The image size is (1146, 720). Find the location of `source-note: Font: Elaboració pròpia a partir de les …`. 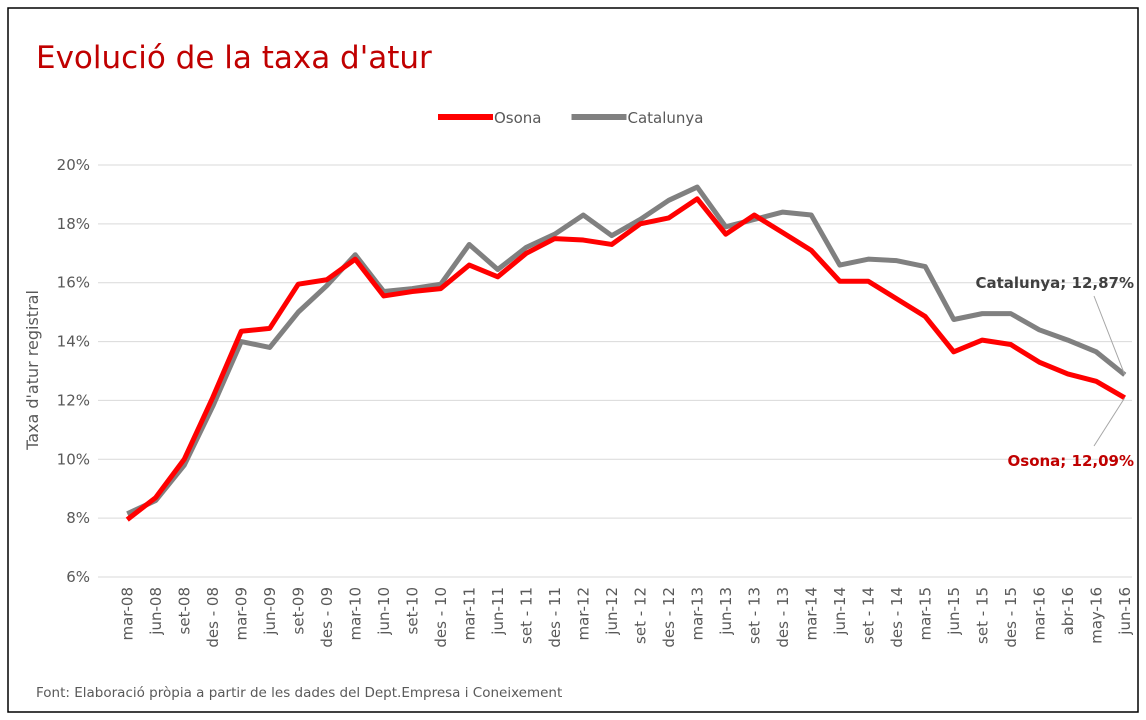

source-note: Font: Elaboració pròpia a partir de les … is located at coordinates (299, 693).